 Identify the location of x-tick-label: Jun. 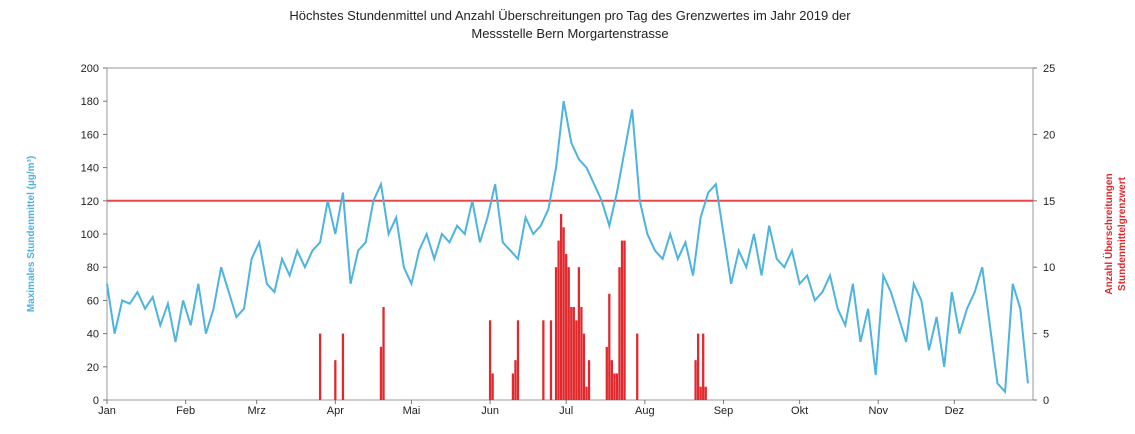
(490, 411).